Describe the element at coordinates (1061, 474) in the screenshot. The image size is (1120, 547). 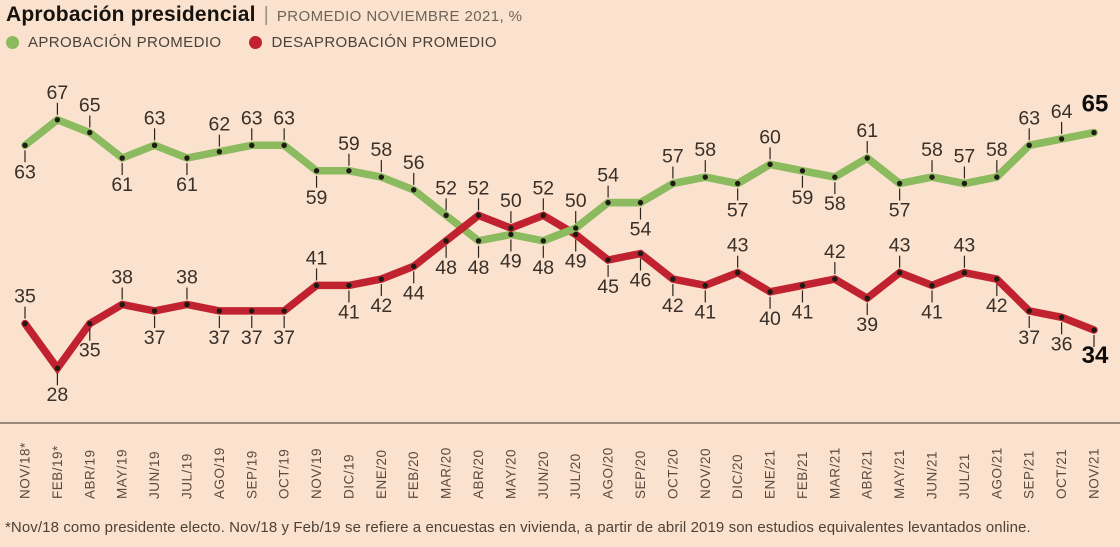
I see `x-axis-label: OCT/21` at that location.